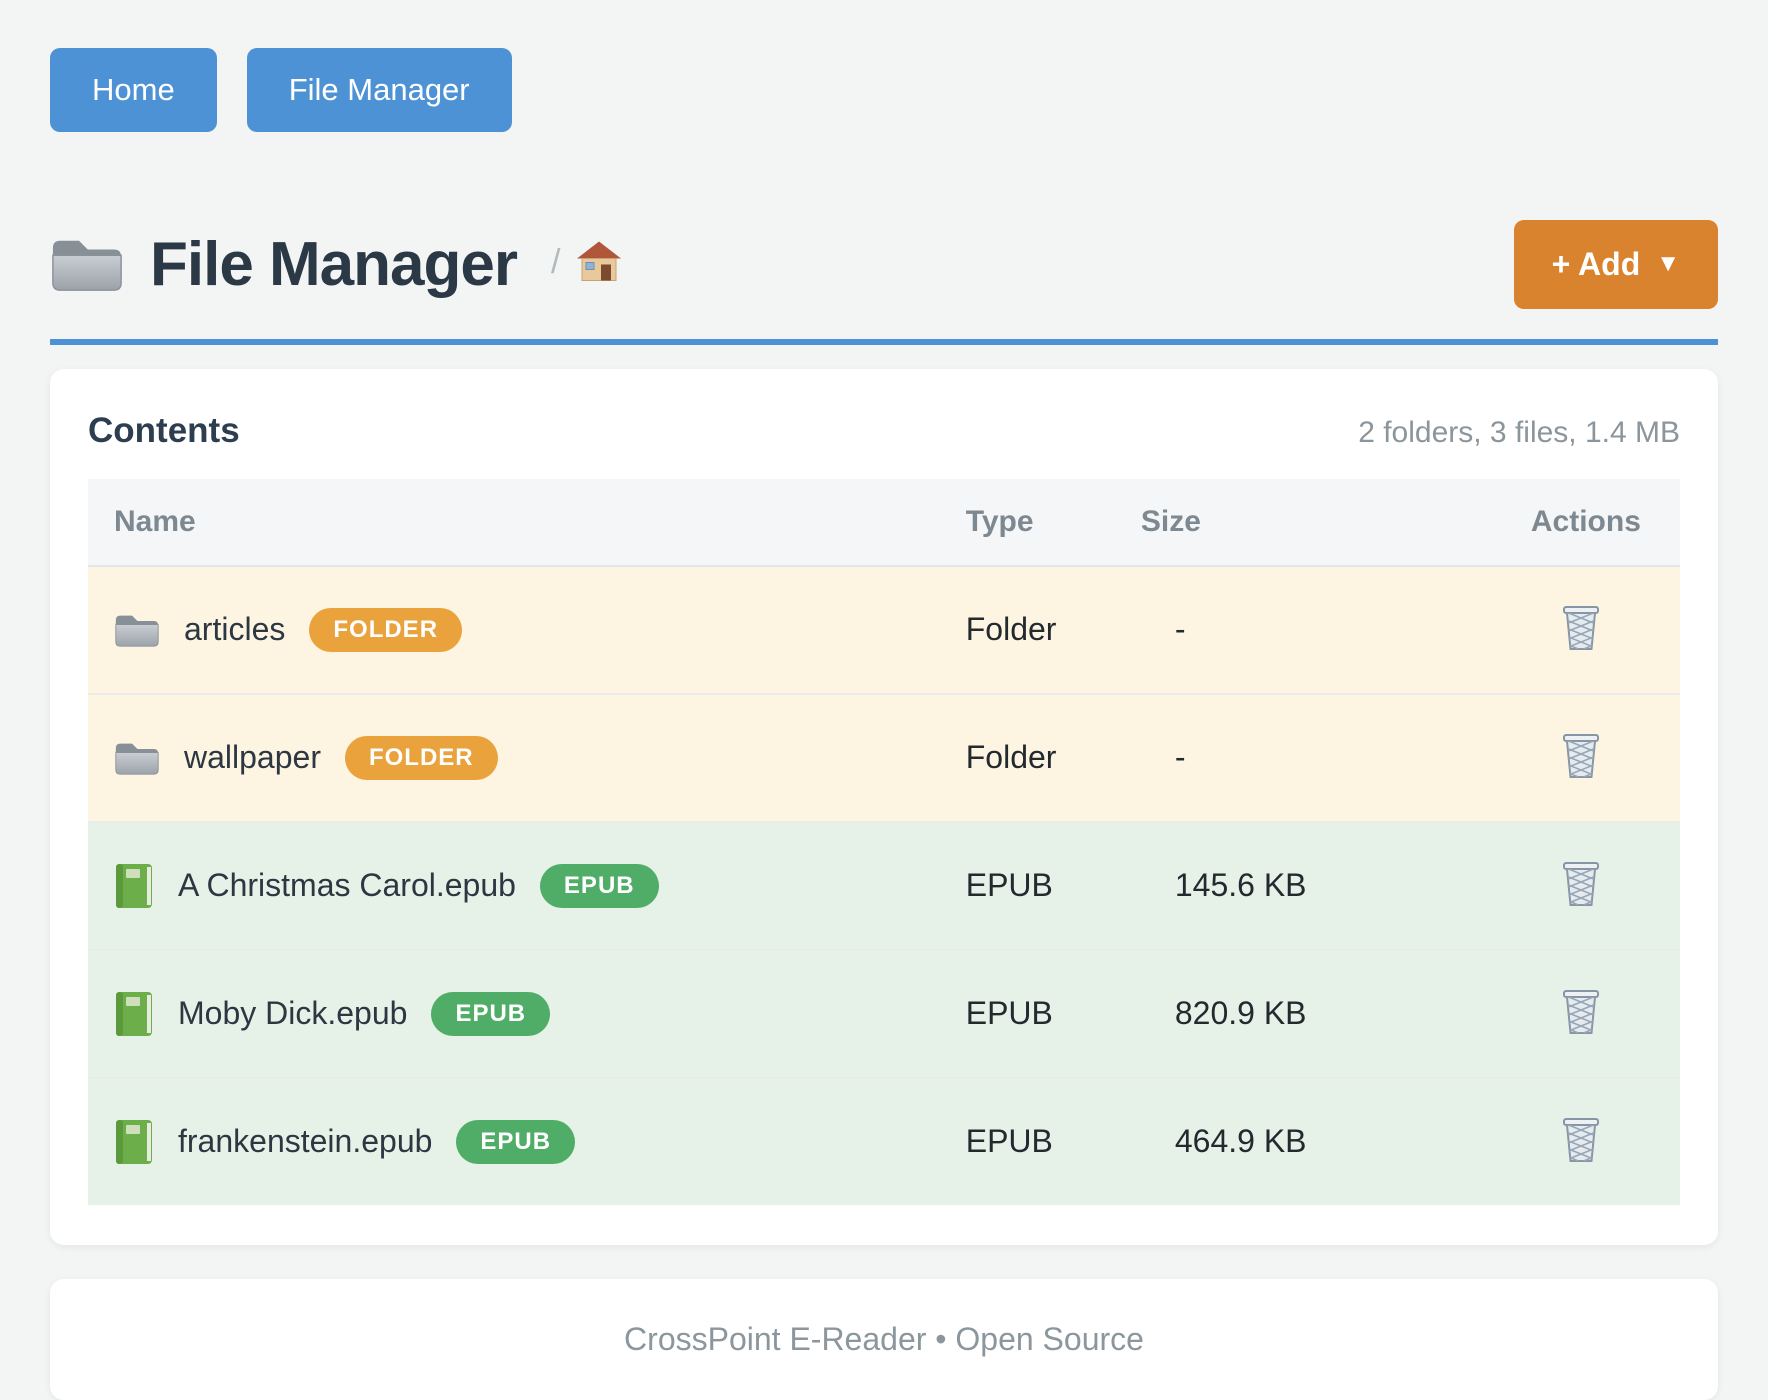  Describe the element at coordinates (884, 264) in the screenshot. I see `page-header: File Manager / + Add ▼` at that location.